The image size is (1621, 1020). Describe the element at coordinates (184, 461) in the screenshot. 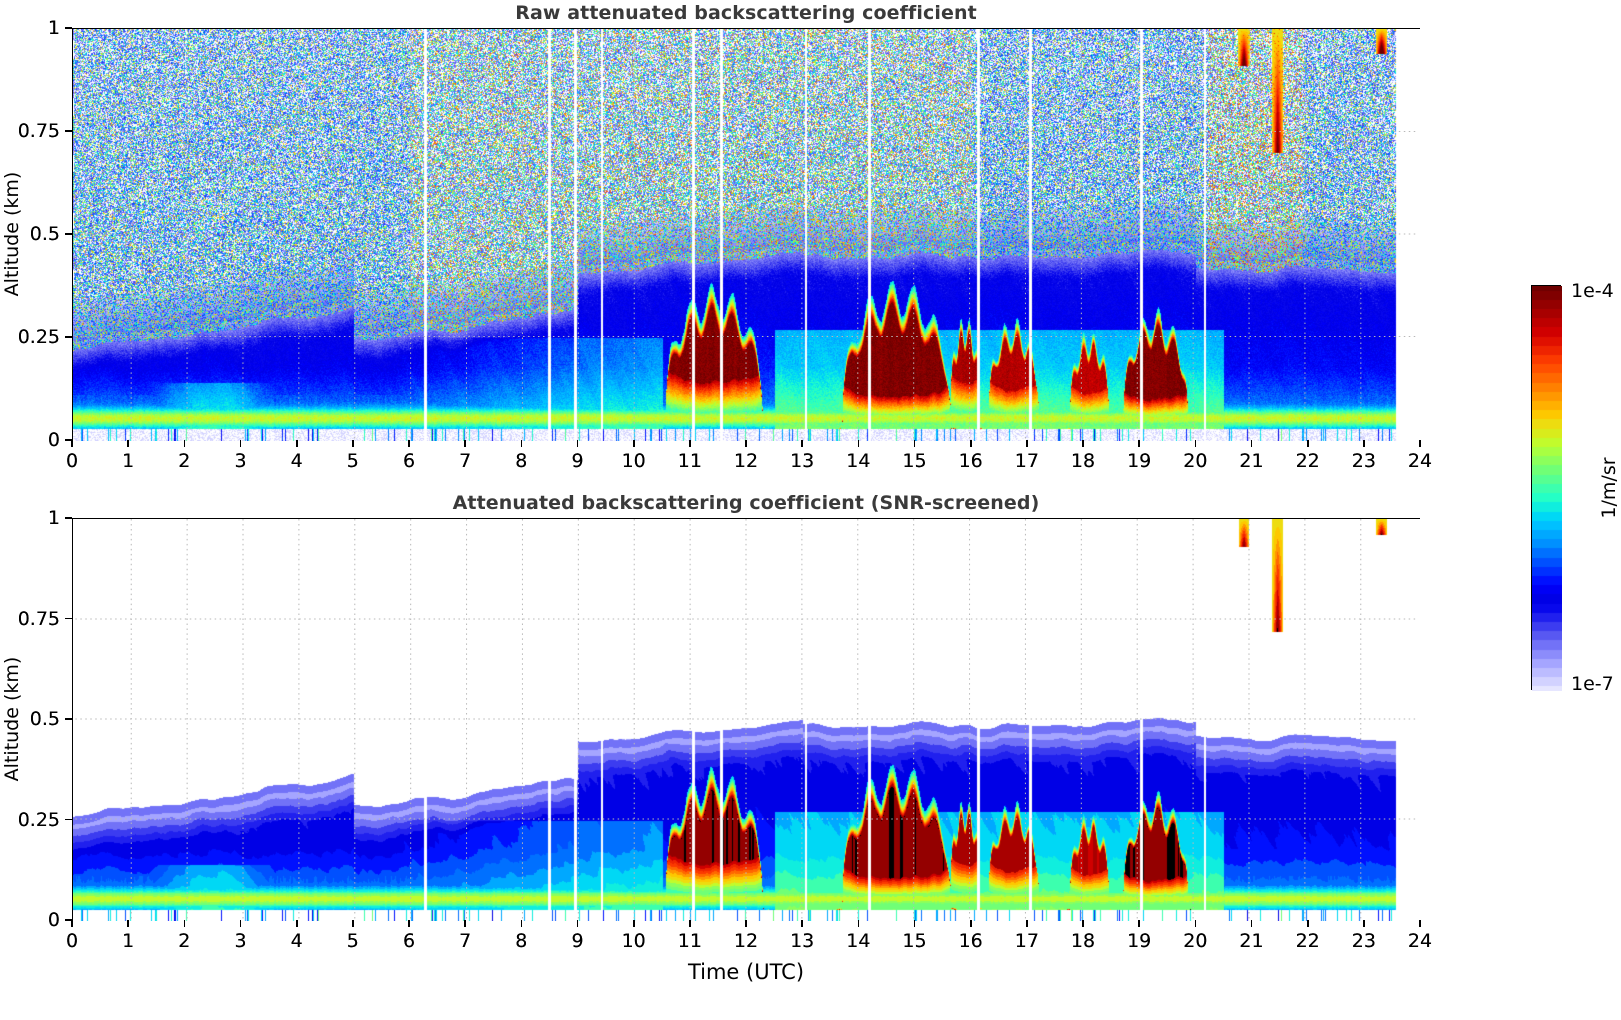

I see `x-tick-label: 2` at that location.